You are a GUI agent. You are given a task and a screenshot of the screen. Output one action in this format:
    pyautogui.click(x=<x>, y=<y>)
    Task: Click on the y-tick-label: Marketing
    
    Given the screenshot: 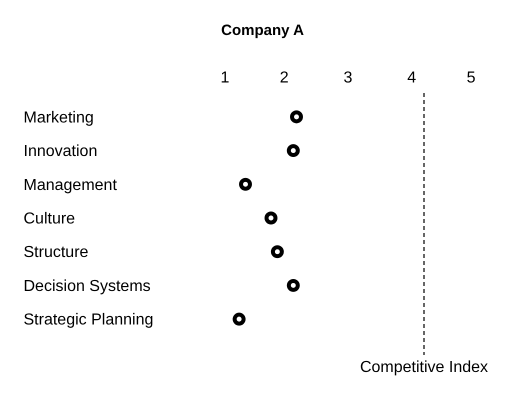 What is the action you would take?
    pyautogui.click(x=59, y=117)
    